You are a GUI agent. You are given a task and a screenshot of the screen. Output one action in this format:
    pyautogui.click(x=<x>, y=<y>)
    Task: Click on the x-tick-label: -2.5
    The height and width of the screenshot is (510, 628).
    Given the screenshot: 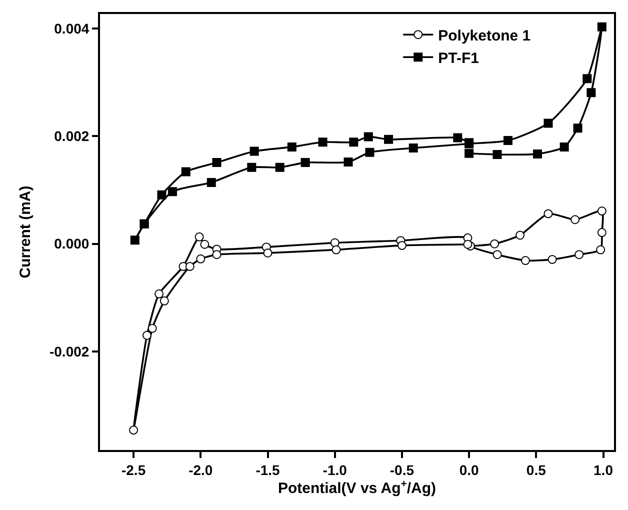 What is the action you would take?
    pyautogui.click(x=133, y=470)
    